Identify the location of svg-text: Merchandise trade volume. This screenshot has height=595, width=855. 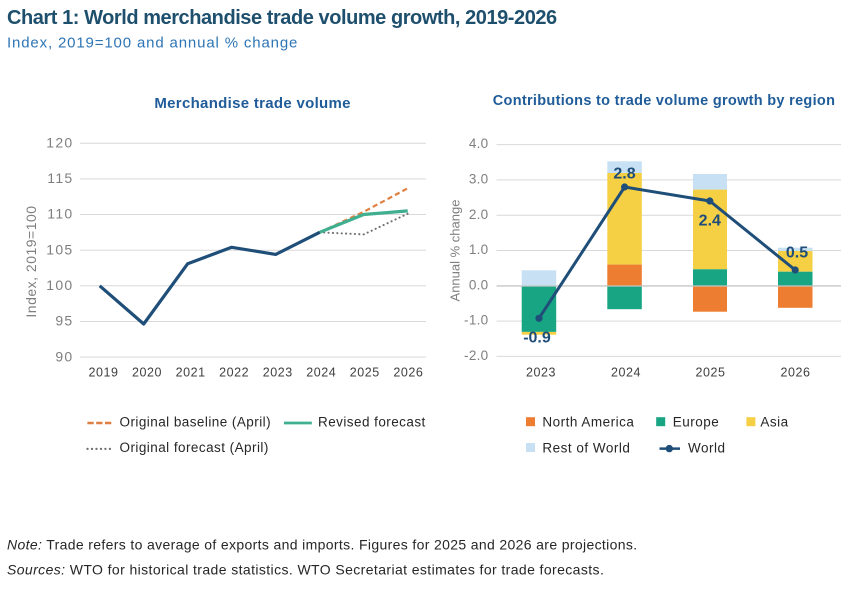
(252, 103).